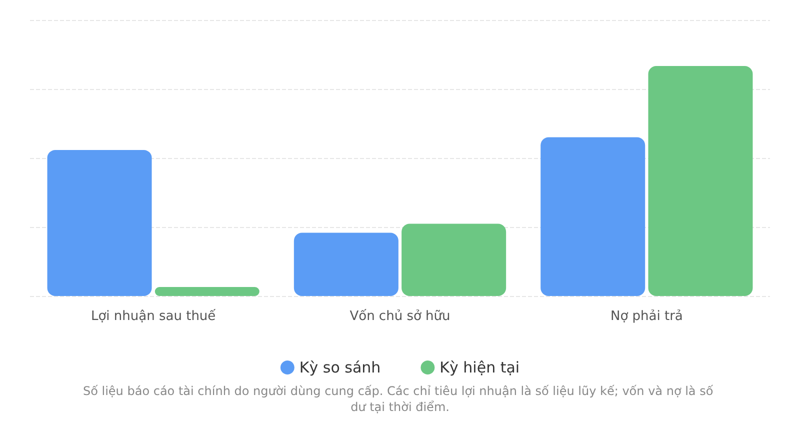 The height and width of the screenshot is (424, 800). Describe the element at coordinates (400, 399) in the screenshot. I see `text: Số liệu báo cáo tài chính do người dùng cung cấp. Các chỉ tiêu lợi nhuận là số liệu lũy kế; vốn và nợ là số dư tại thời điểm.` at that location.